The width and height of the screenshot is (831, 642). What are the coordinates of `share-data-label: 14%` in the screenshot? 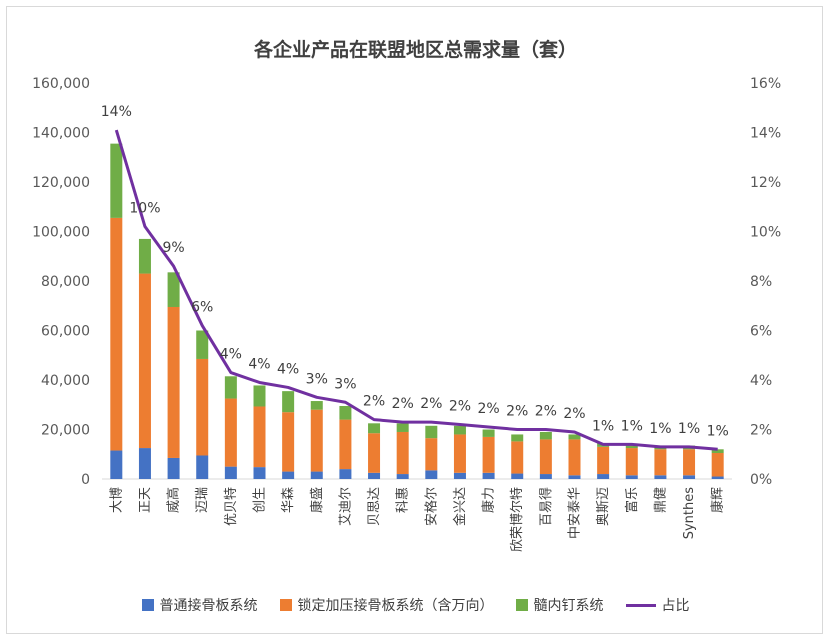 It's located at (116, 112).